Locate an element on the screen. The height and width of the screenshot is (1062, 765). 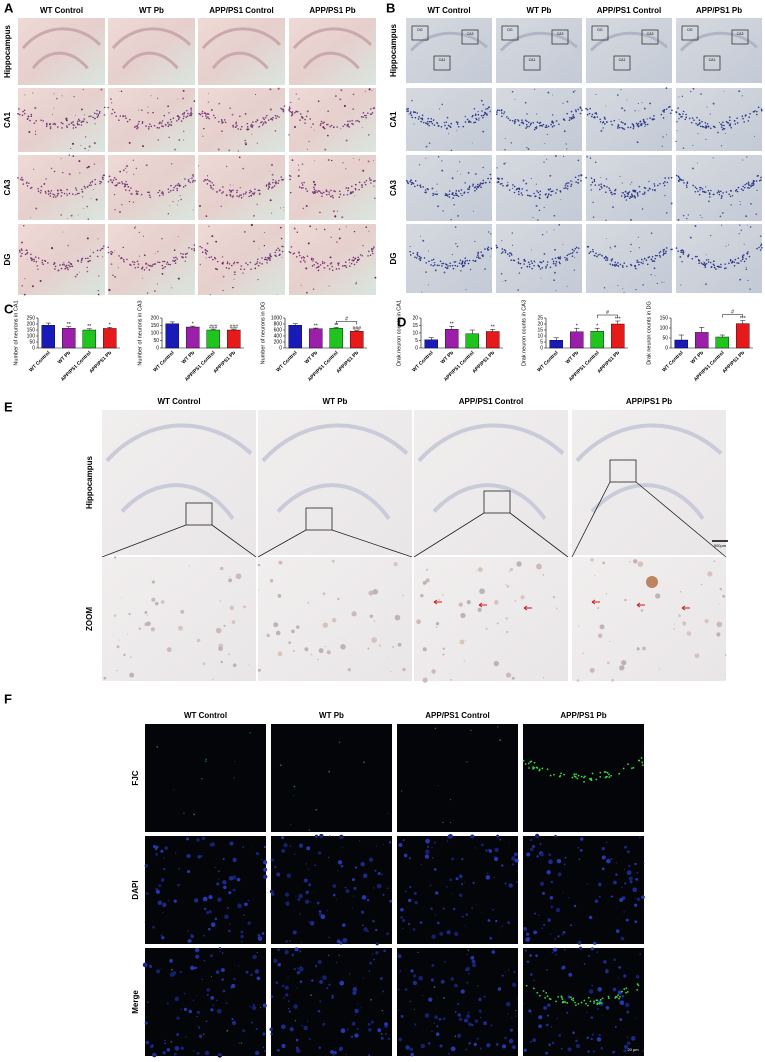
x-tick-label: APP/PS1 Pb is located at coordinates (100, 362).